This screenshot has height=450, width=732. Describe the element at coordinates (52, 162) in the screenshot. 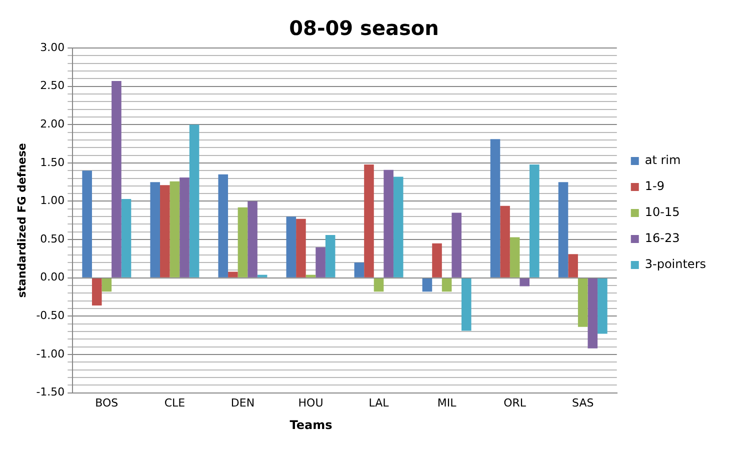

I see `y-tick-label: 1.50` at that location.